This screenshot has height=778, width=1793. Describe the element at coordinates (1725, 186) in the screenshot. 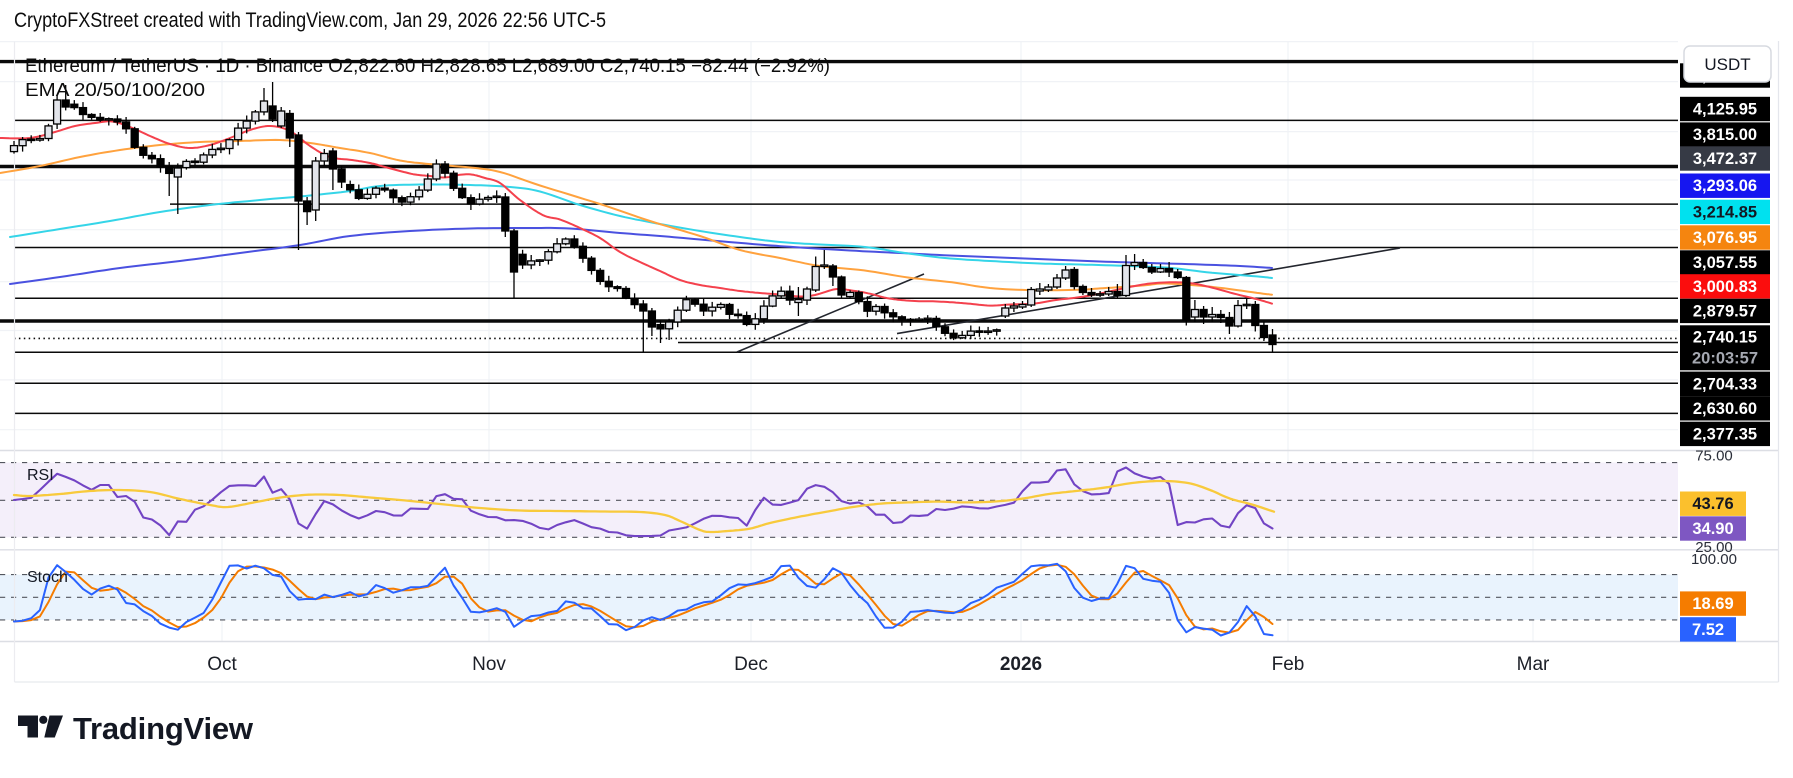

I see `svg-text: 3,293.06` at that location.